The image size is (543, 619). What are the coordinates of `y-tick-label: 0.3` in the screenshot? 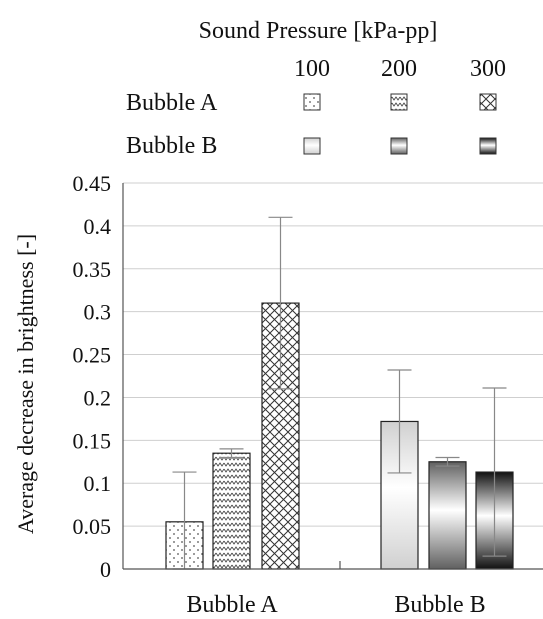 It's located at (98, 312).